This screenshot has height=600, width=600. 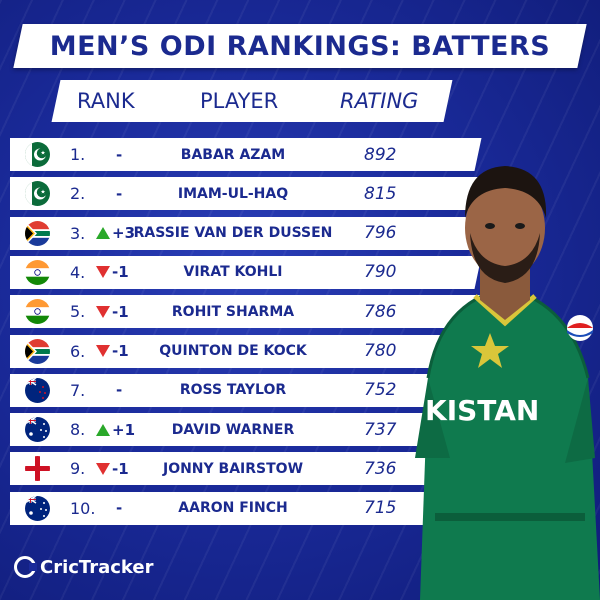 I want to click on player-rating: 715, so click(x=380, y=508).